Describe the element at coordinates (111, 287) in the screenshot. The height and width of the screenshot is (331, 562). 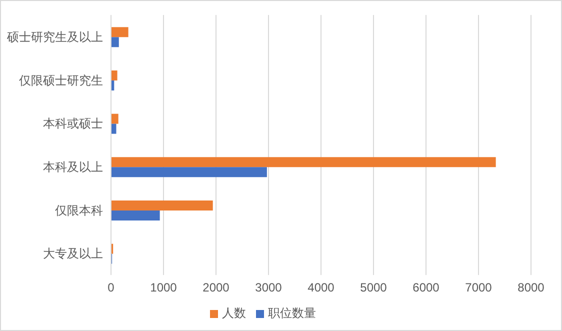
I see `x-tick-label: 0` at that location.